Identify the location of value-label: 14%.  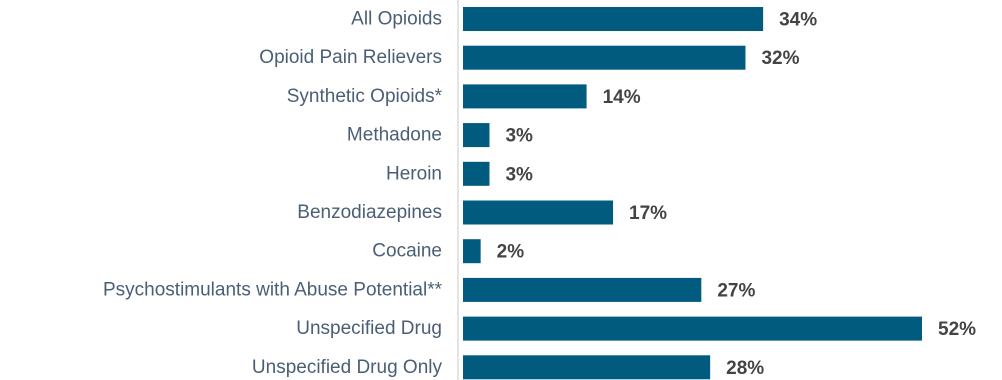
(622, 97).